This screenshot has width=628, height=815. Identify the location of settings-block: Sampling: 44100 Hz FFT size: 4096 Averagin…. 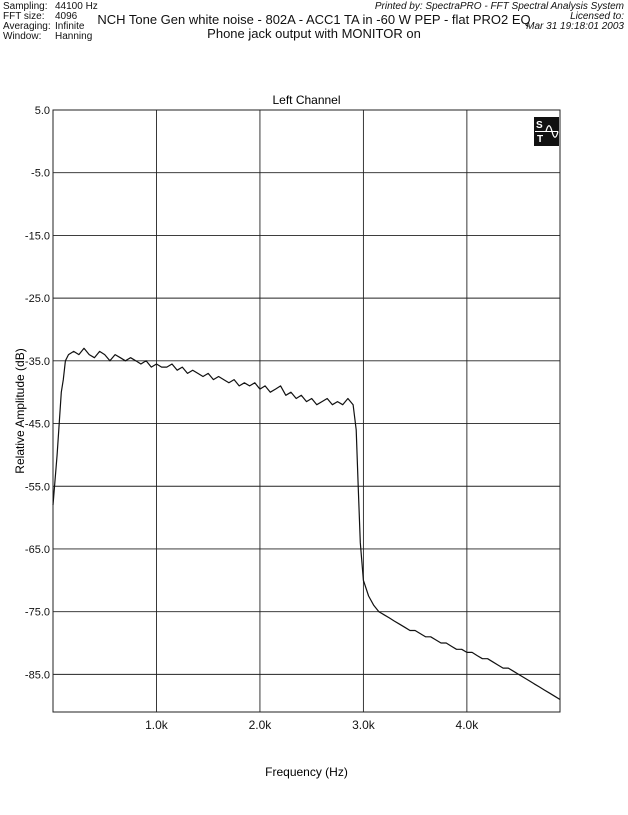
(50, 22).